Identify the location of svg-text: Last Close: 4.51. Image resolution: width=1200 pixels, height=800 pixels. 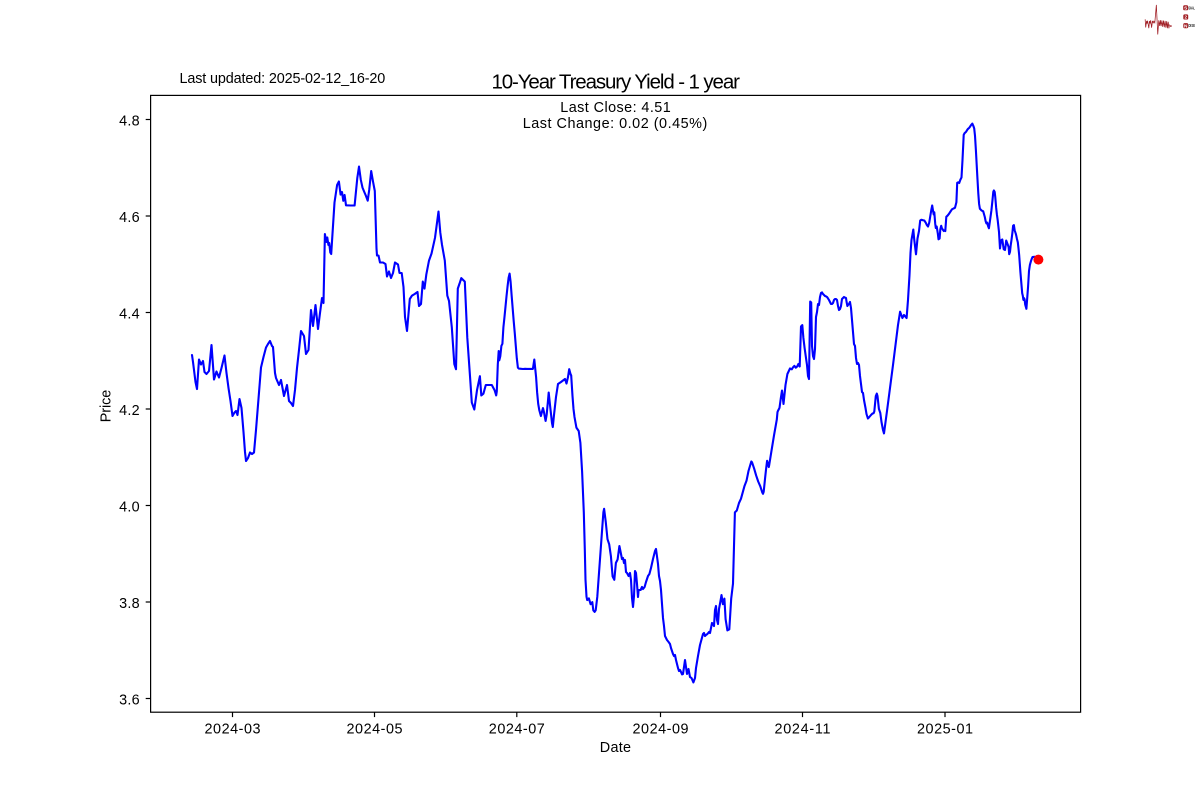
(615, 108).